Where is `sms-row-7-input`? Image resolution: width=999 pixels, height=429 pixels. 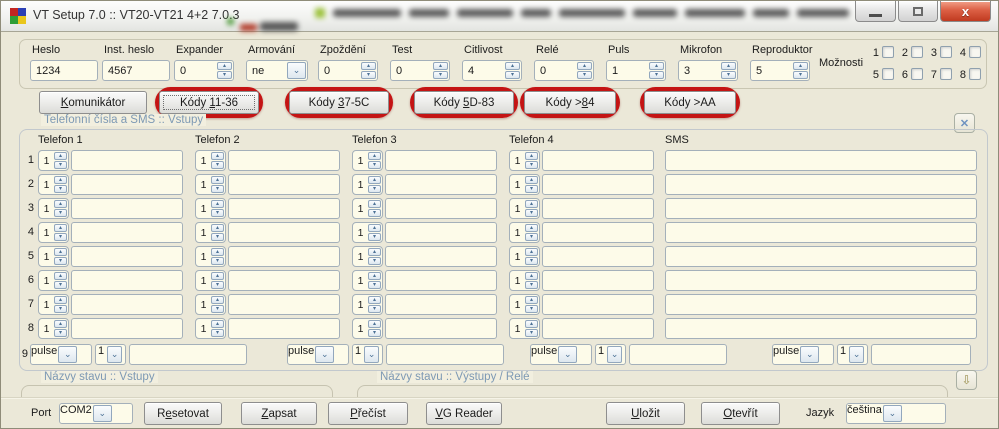 sms-row-7-input is located at coordinates (821, 304).